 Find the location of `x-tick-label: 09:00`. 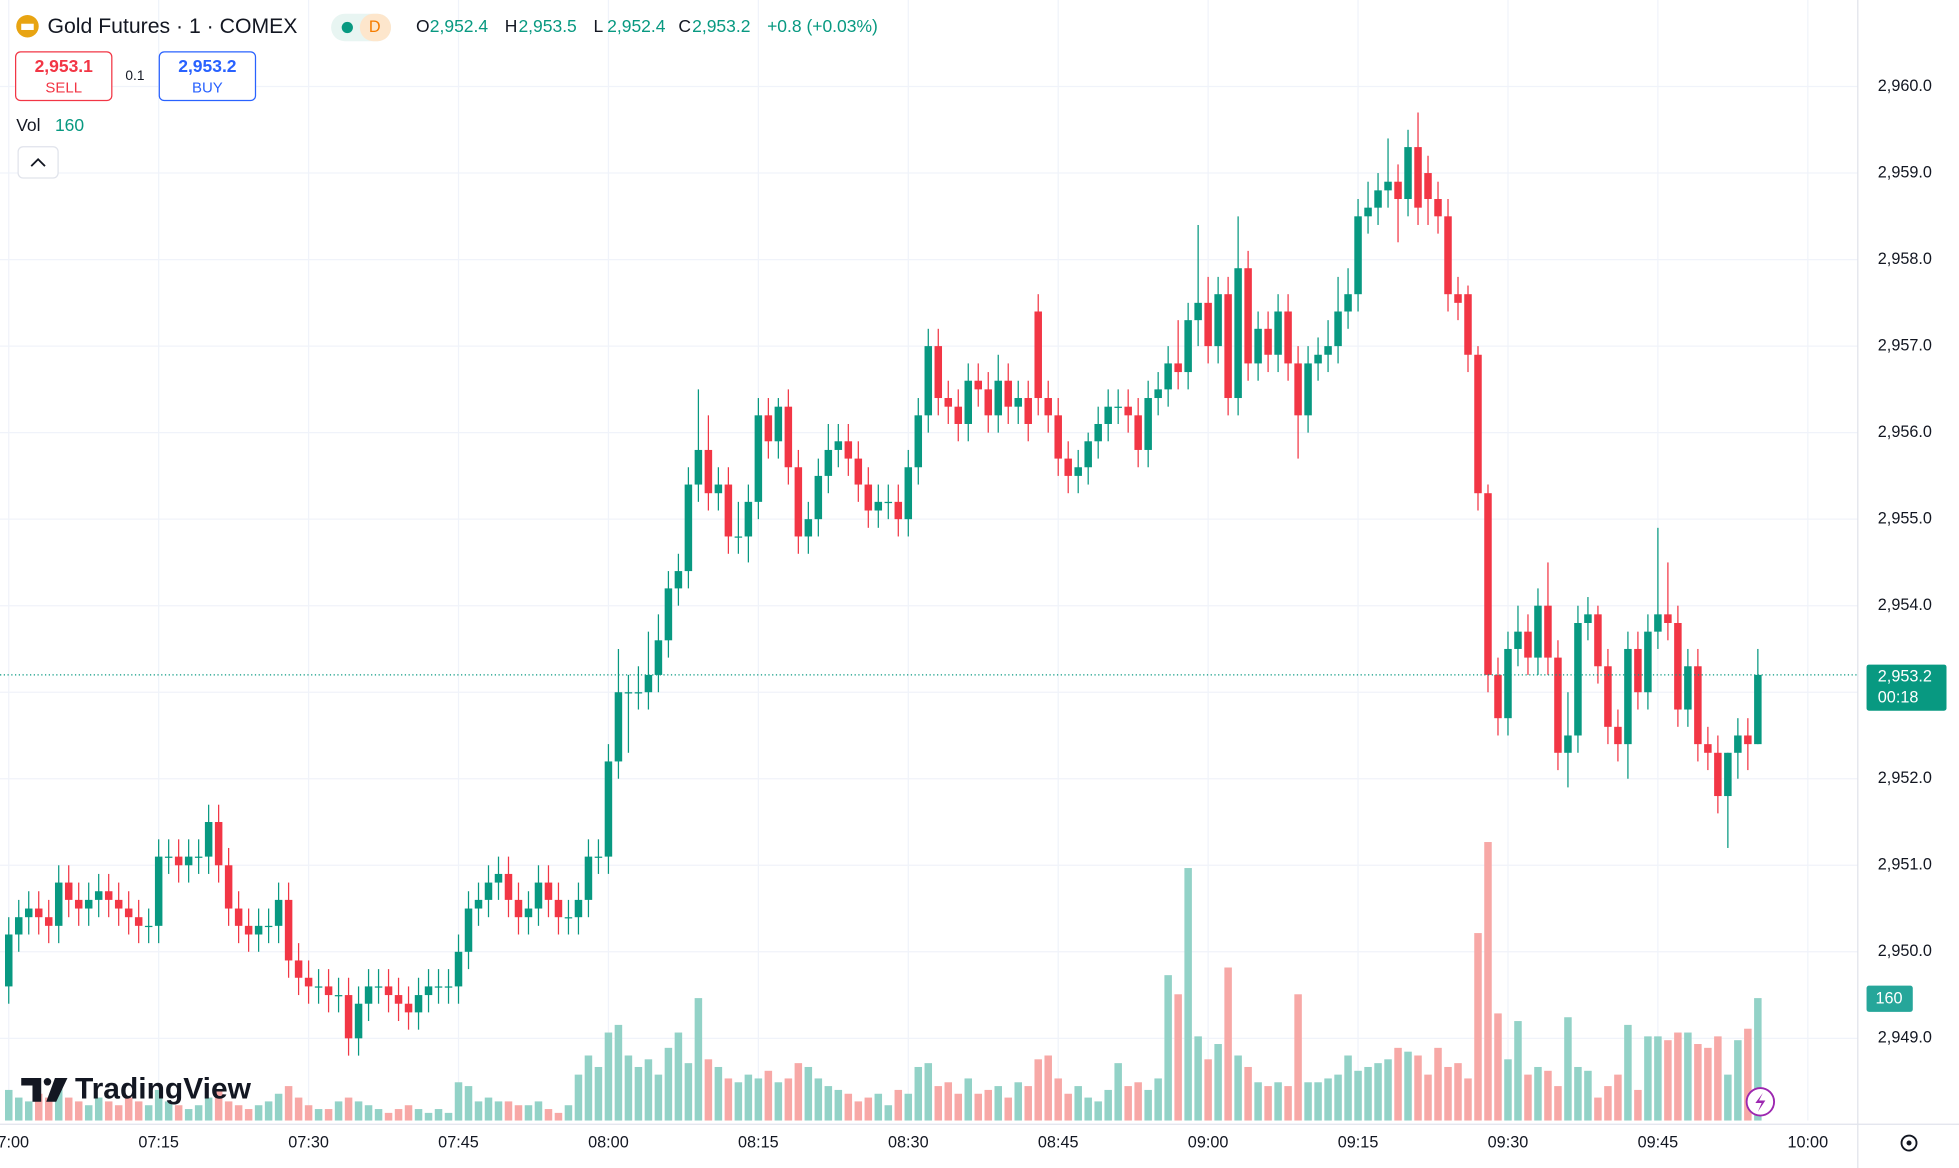

x-tick-label: 09:00 is located at coordinates (1208, 1142).